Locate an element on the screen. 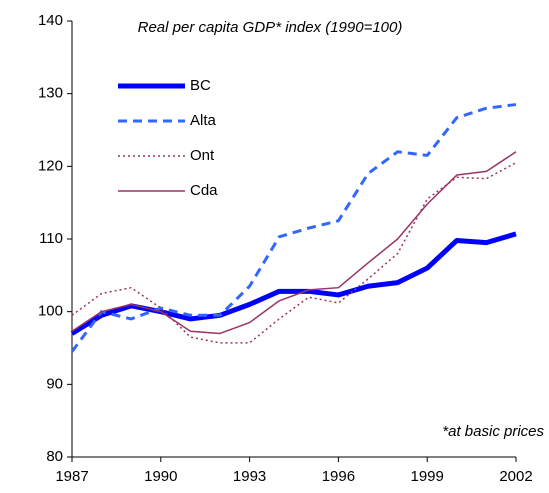  y-tick-label: 110 is located at coordinates (51, 238).